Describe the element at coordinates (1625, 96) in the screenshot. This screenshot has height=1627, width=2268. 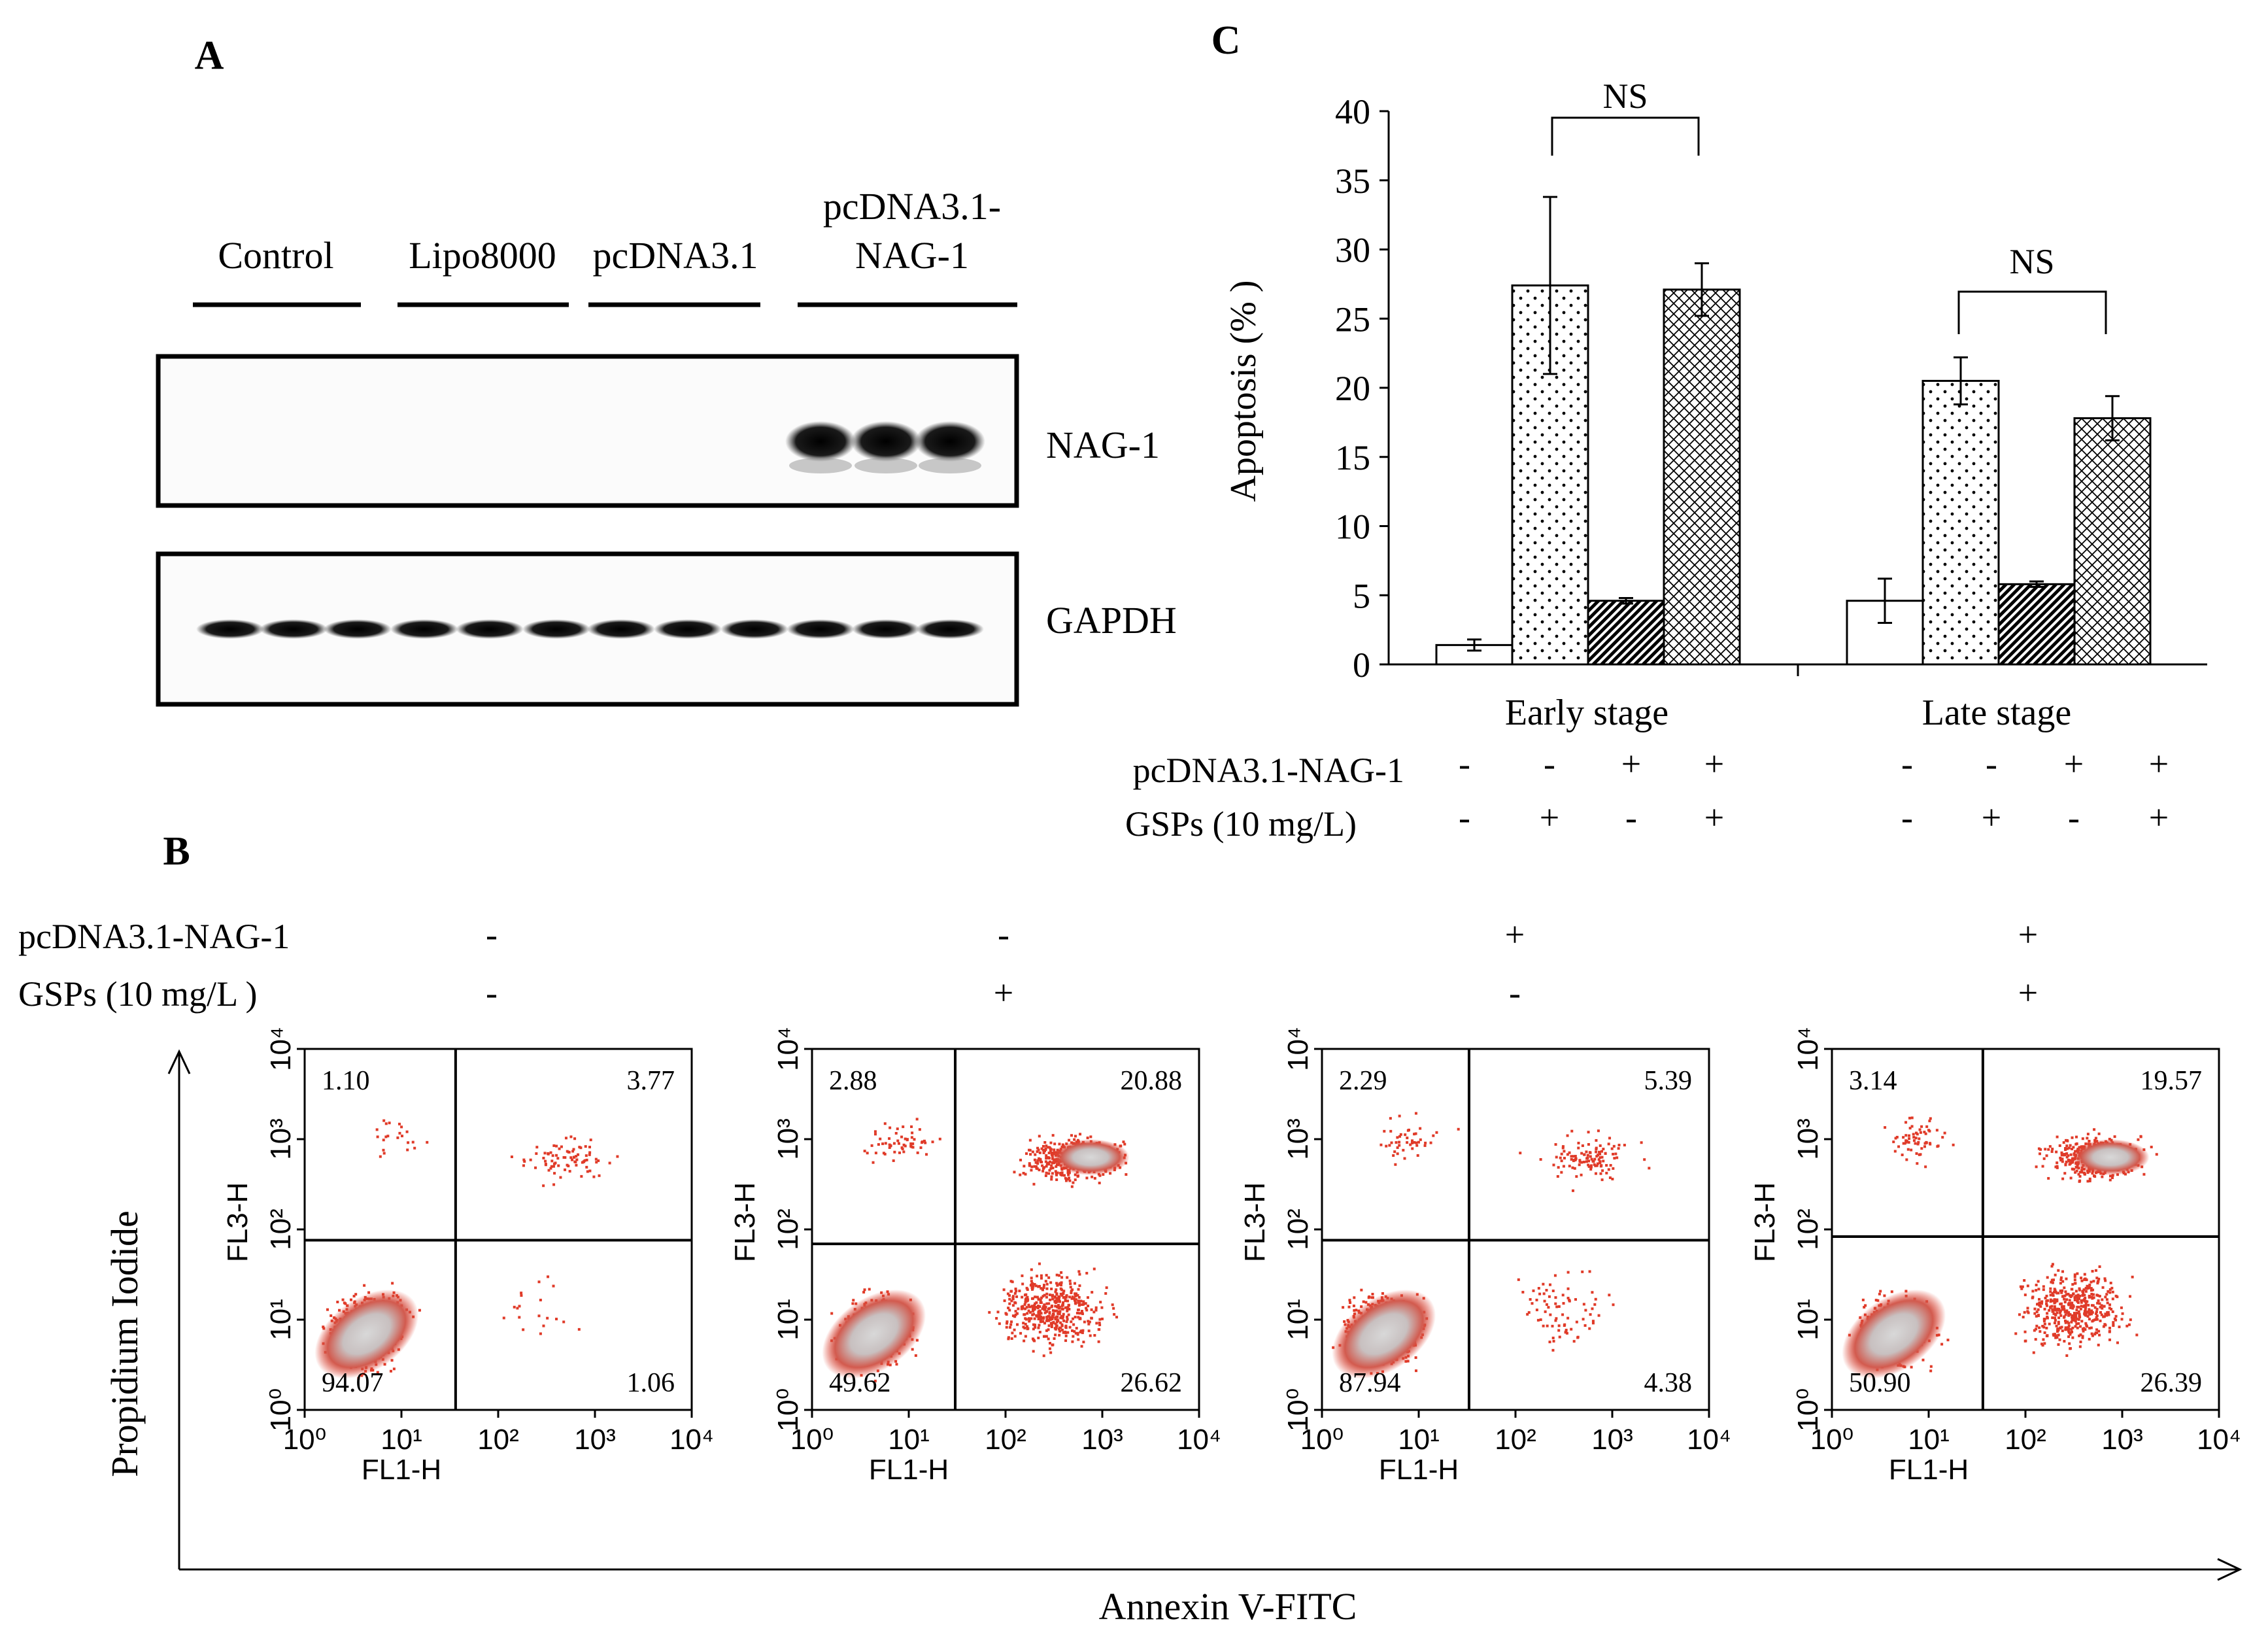
I see `ns-label-early: NS` at that location.